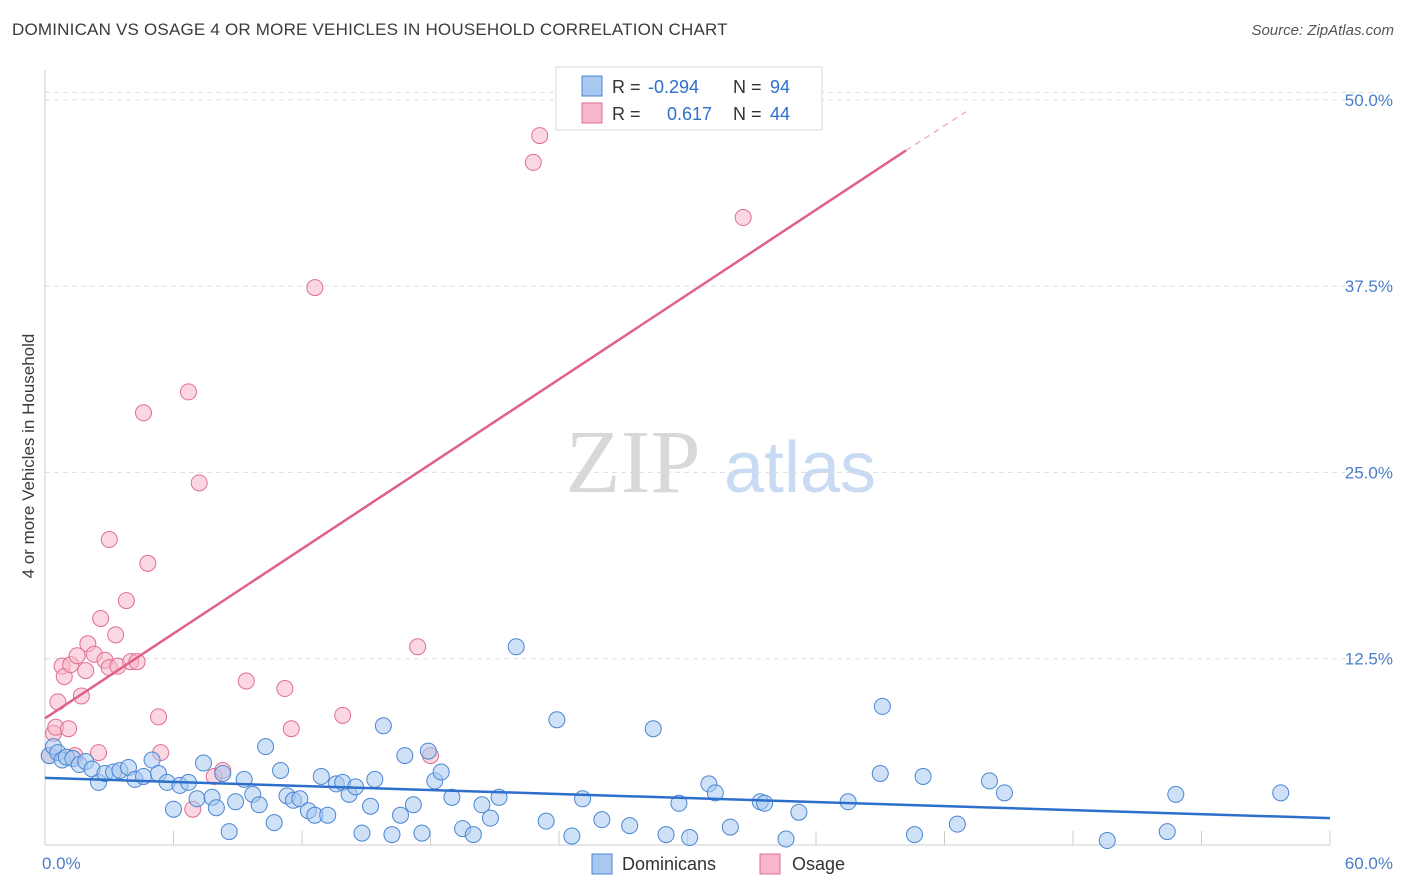 Image resolution: width=1406 pixels, height=892 pixels. I want to click on watermark-atlas: atlas, so click(800, 468).